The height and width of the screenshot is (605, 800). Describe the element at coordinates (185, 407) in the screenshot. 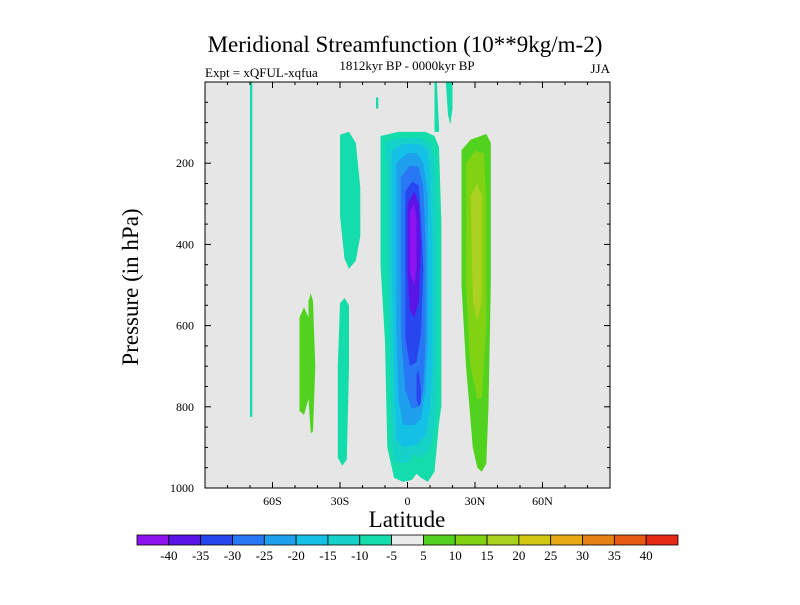

I see `y-tick-label: 800` at that location.